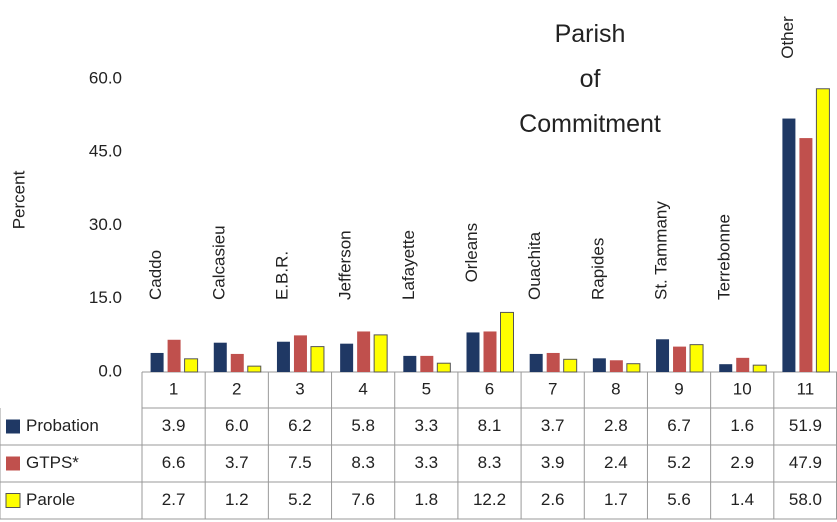  I want to click on table-value: 6.6, so click(174, 462).